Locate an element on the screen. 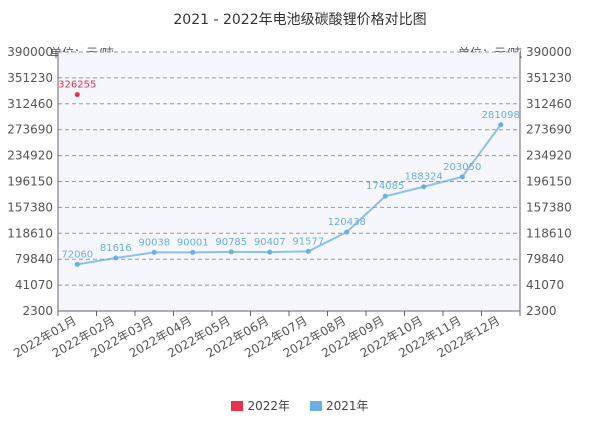 The width and height of the screenshot is (600, 430). y-tick-label-left: 390000 is located at coordinates (30, 52).